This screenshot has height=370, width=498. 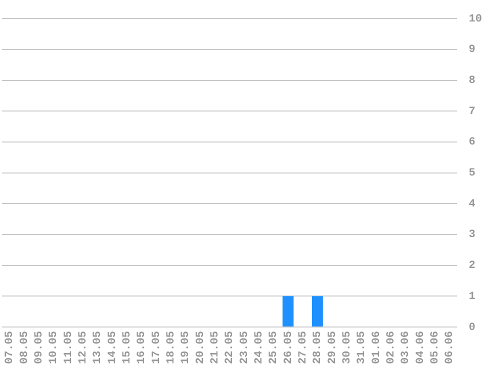 What do you see at coordinates (450, 347) in the screenshot?
I see `x-tick-label: 06.06` at bounding box center [450, 347].